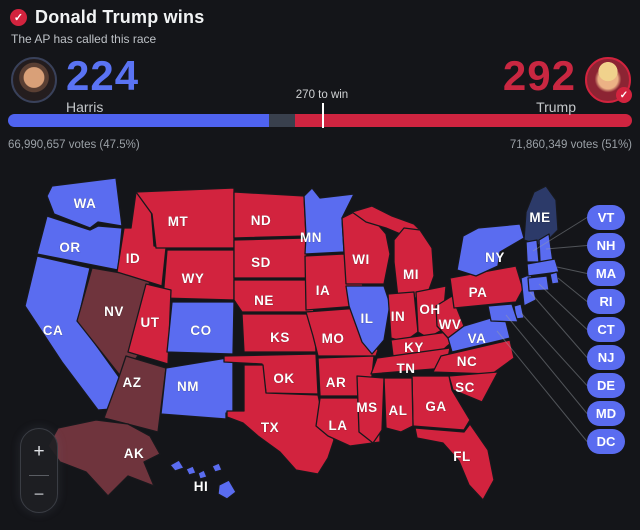 The height and width of the screenshot is (530, 640). What do you see at coordinates (279, 333) in the screenshot?
I see `state-ks` at bounding box center [279, 333].